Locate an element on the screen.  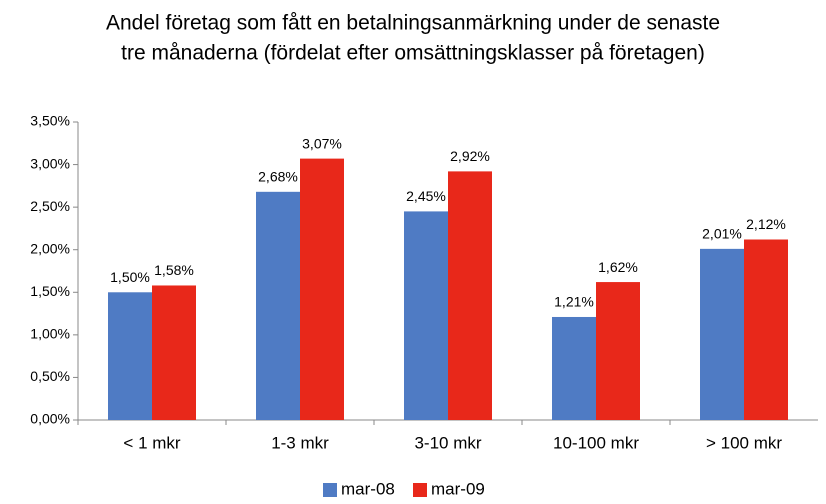
data-label: 1,58% is located at coordinates (174, 270).